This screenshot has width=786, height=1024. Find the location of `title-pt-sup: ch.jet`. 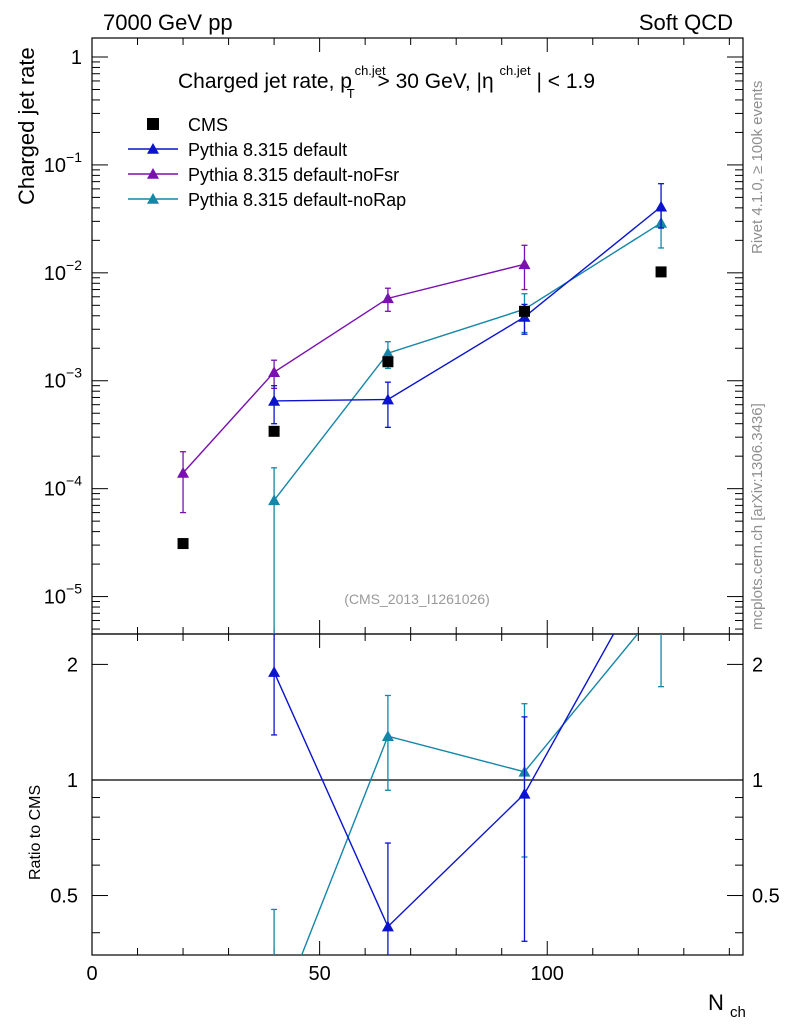

title-pt-sup: ch.jet is located at coordinates (370, 70).